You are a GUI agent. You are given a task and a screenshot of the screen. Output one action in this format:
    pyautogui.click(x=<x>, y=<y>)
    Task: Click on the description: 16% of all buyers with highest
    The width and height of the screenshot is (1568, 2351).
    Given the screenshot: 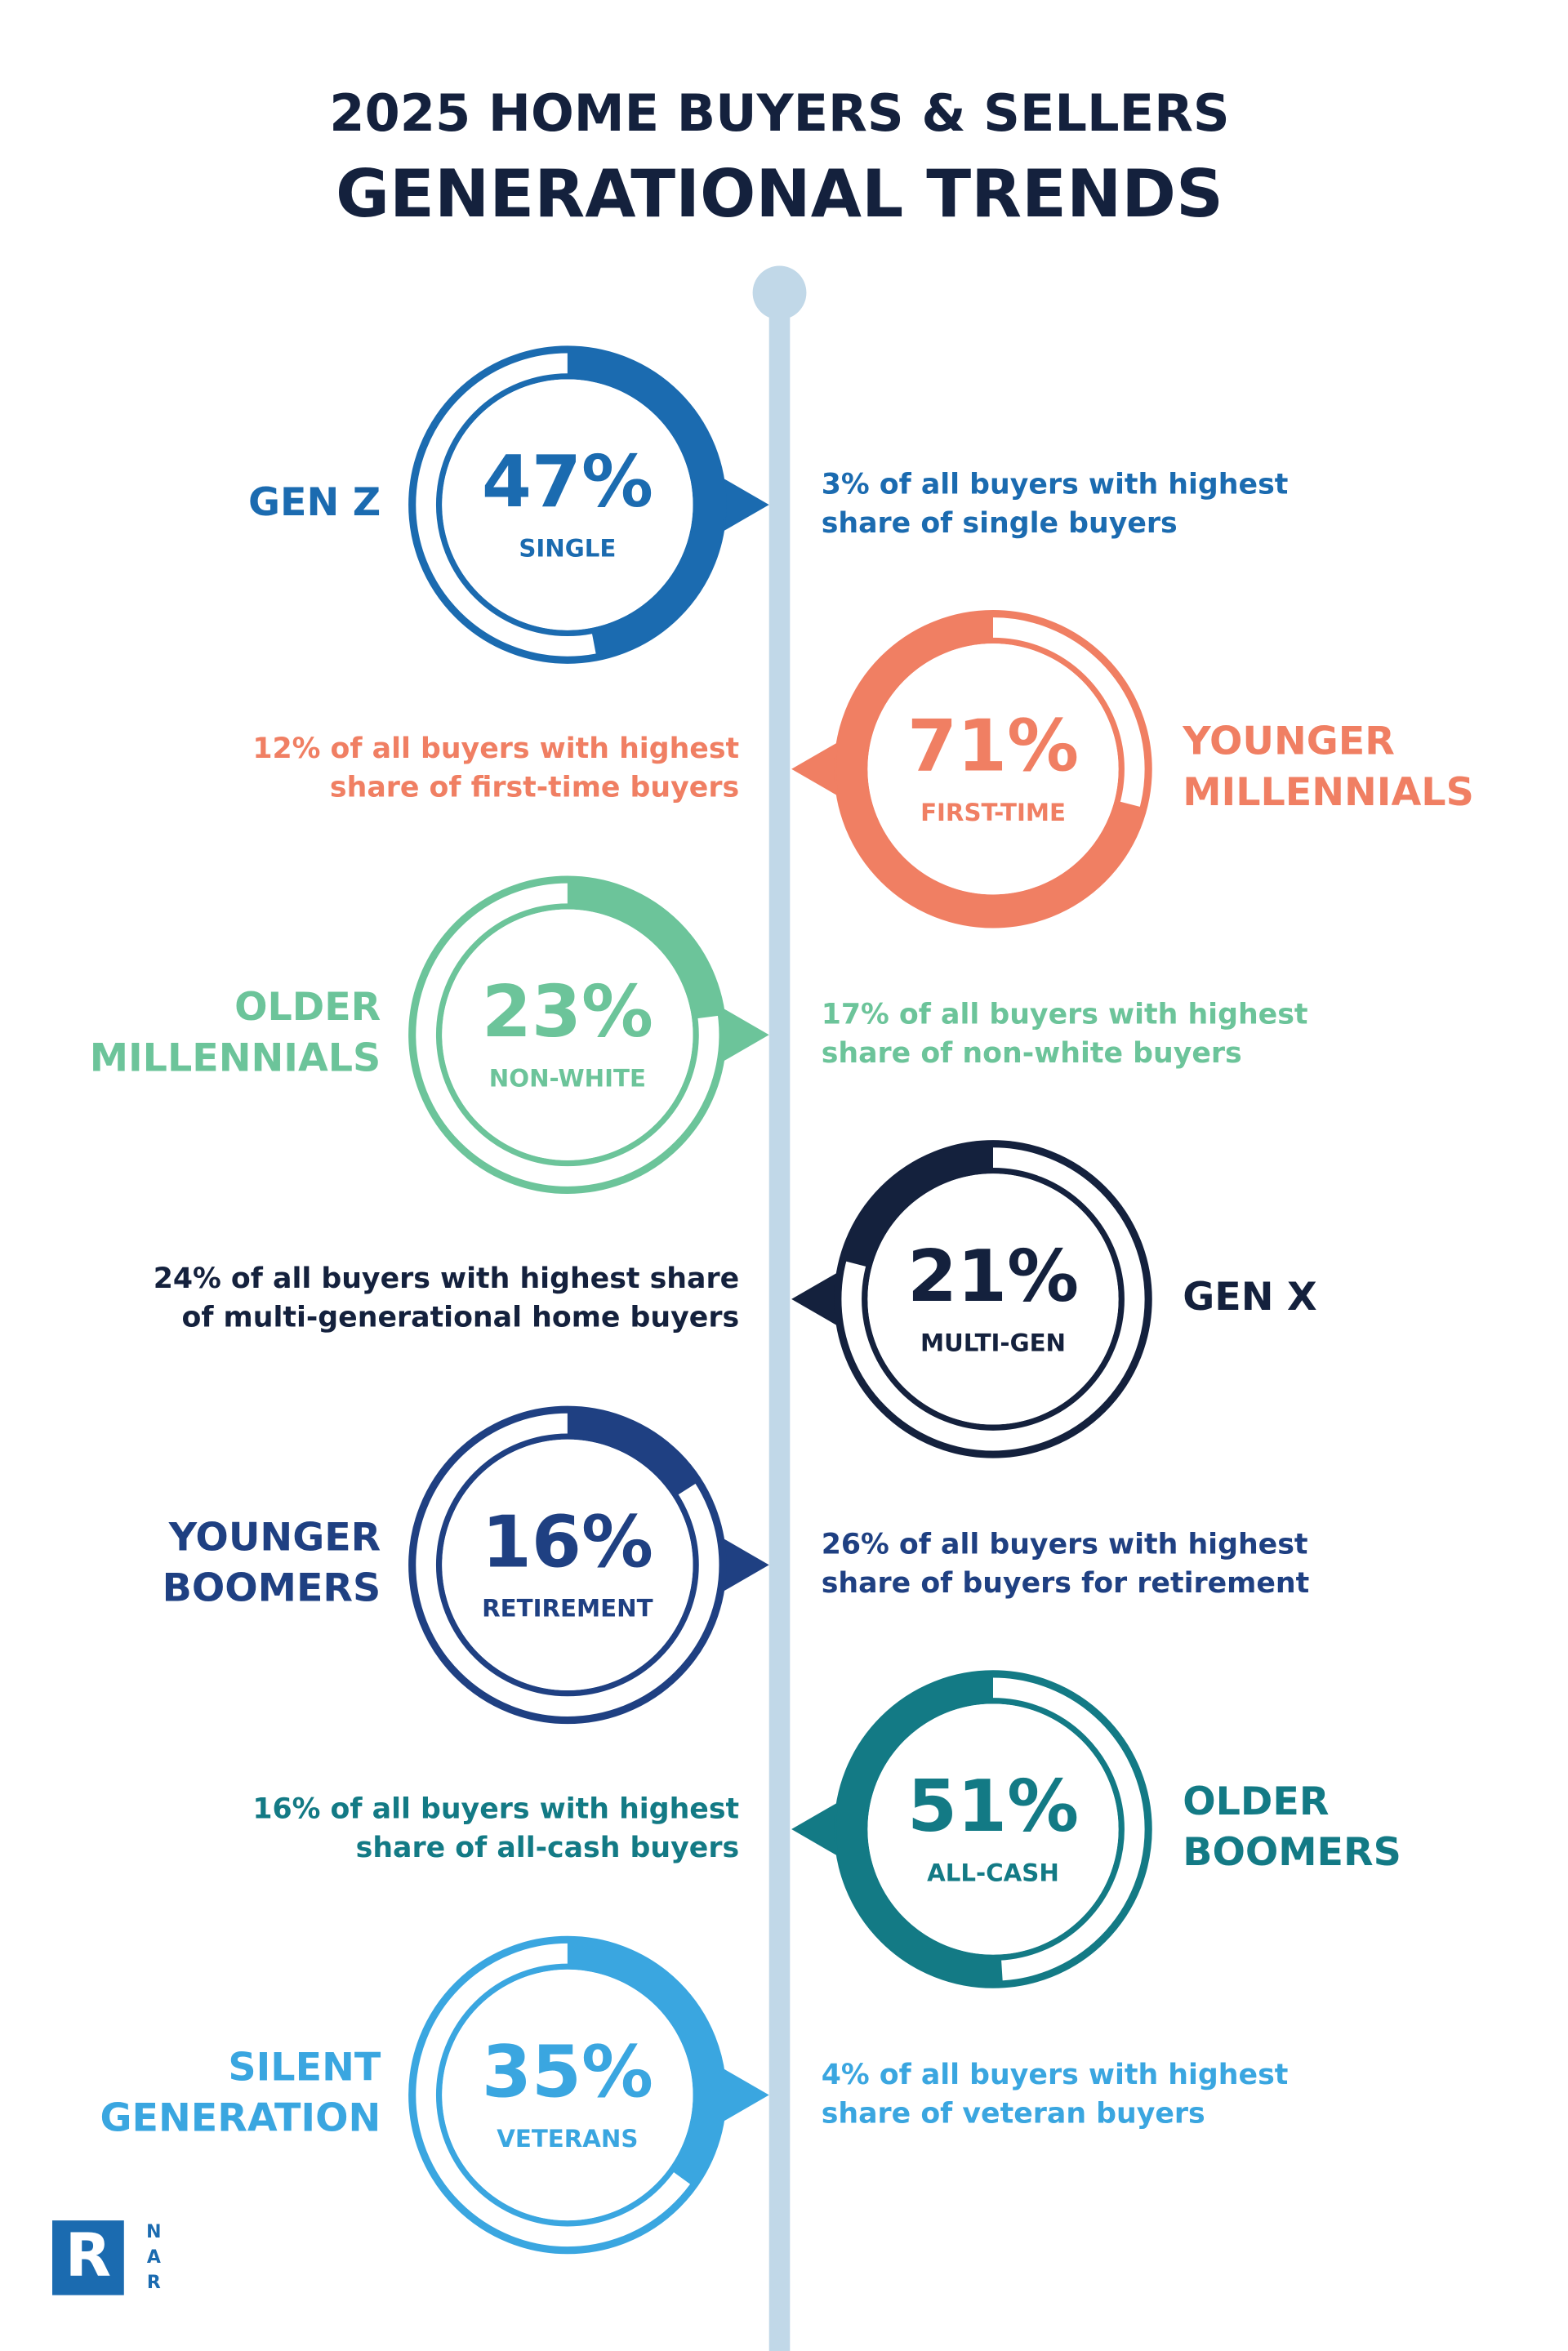 What is the action you would take?
    pyautogui.click(x=496, y=1808)
    